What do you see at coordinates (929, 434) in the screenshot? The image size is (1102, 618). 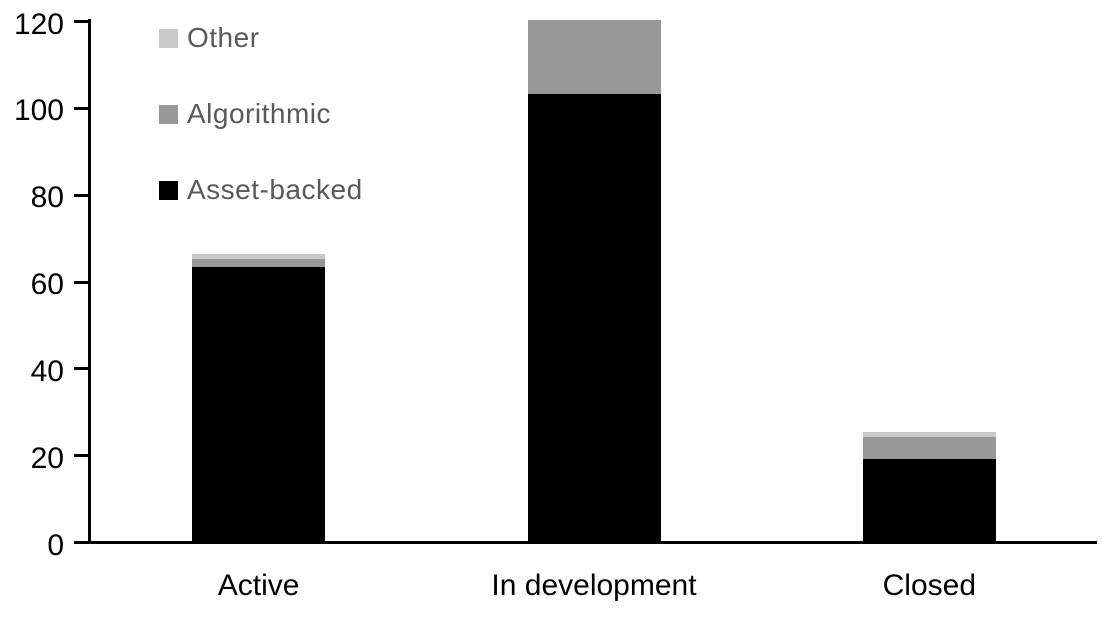 I see `bar-closed-other` at bounding box center [929, 434].